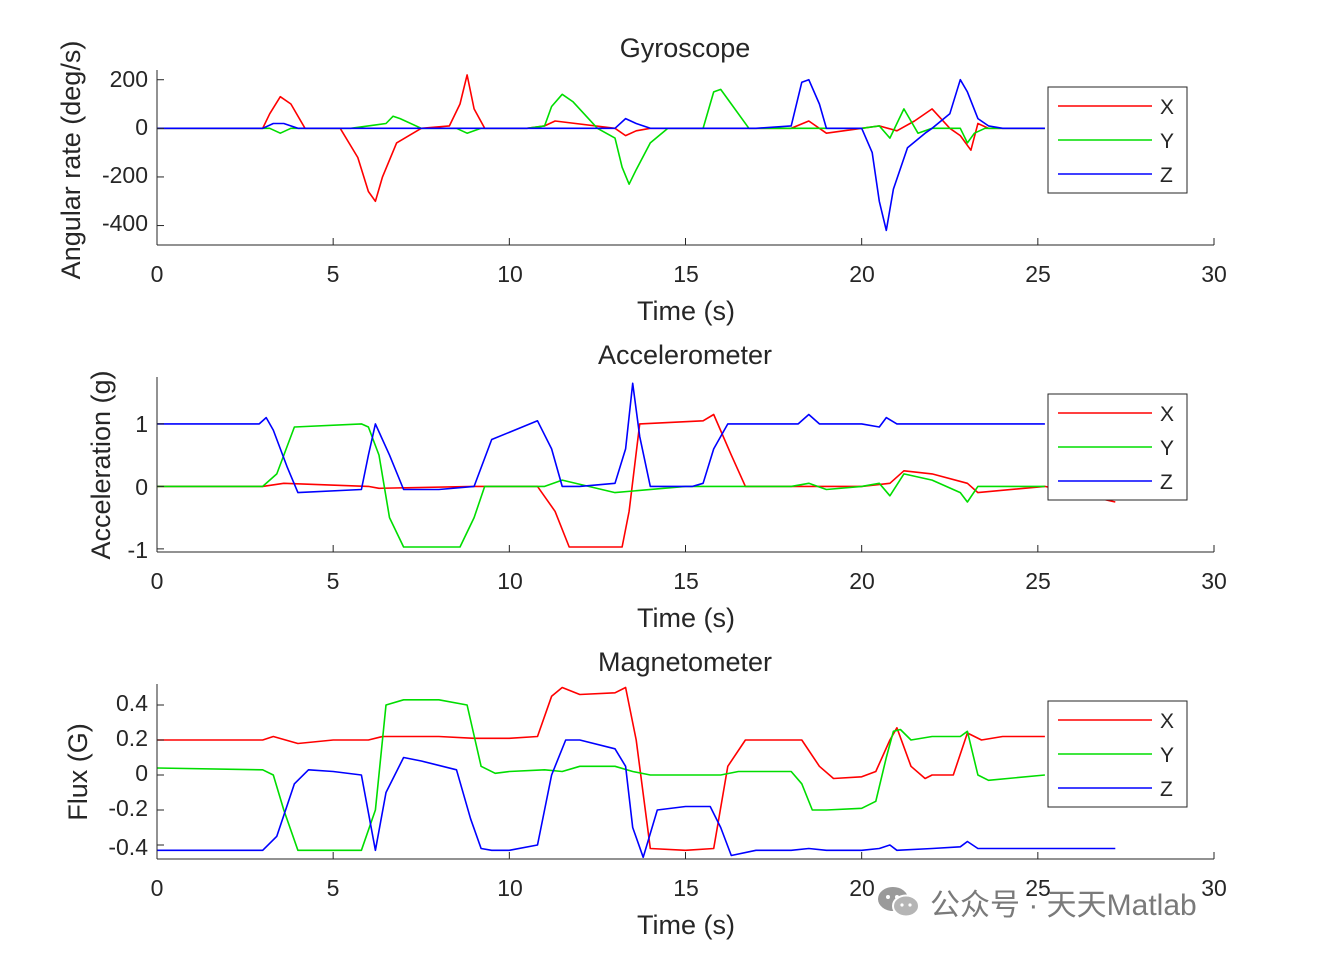 Image resolution: width=1323 pixels, height=953 pixels. I want to click on gyroscope-ytick-minus200: -200, so click(125, 175).